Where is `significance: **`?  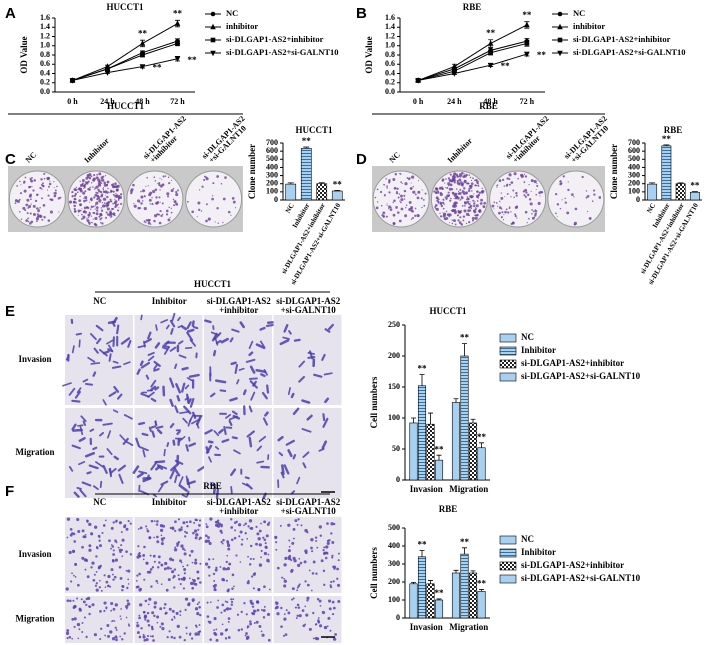 significance: ** is located at coordinates (440, 593).